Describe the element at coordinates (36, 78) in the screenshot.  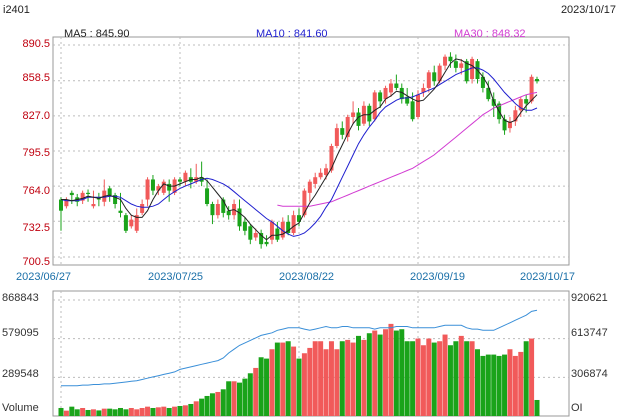
I see `price-tick-label: 858.5` at that location.